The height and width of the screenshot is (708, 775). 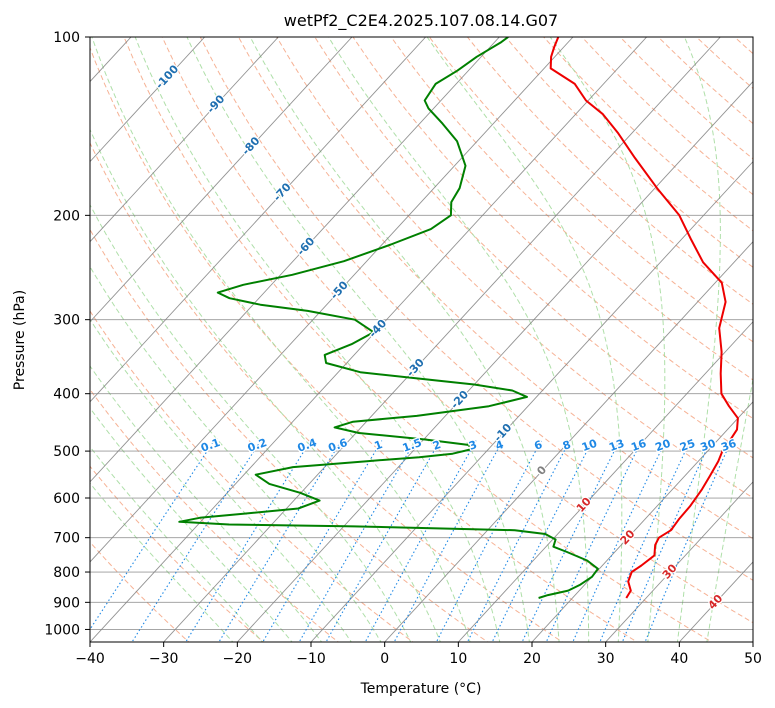 What do you see at coordinates (66, 216) in the screenshot?
I see `y-tick-label: 200` at bounding box center [66, 216].